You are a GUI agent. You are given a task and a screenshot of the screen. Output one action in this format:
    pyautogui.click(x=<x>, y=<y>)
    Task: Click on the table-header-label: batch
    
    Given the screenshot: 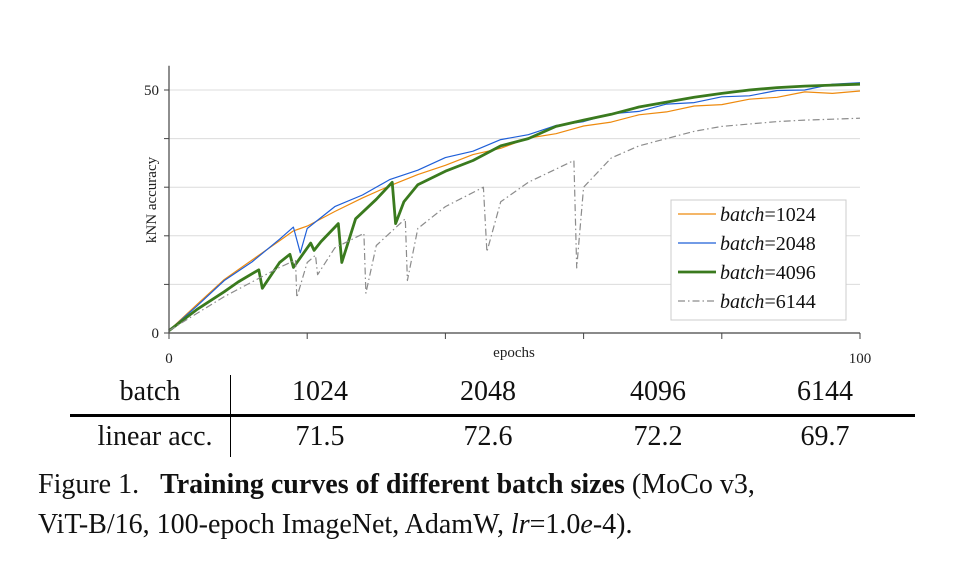 What is the action you would take?
    pyautogui.click(x=150, y=391)
    